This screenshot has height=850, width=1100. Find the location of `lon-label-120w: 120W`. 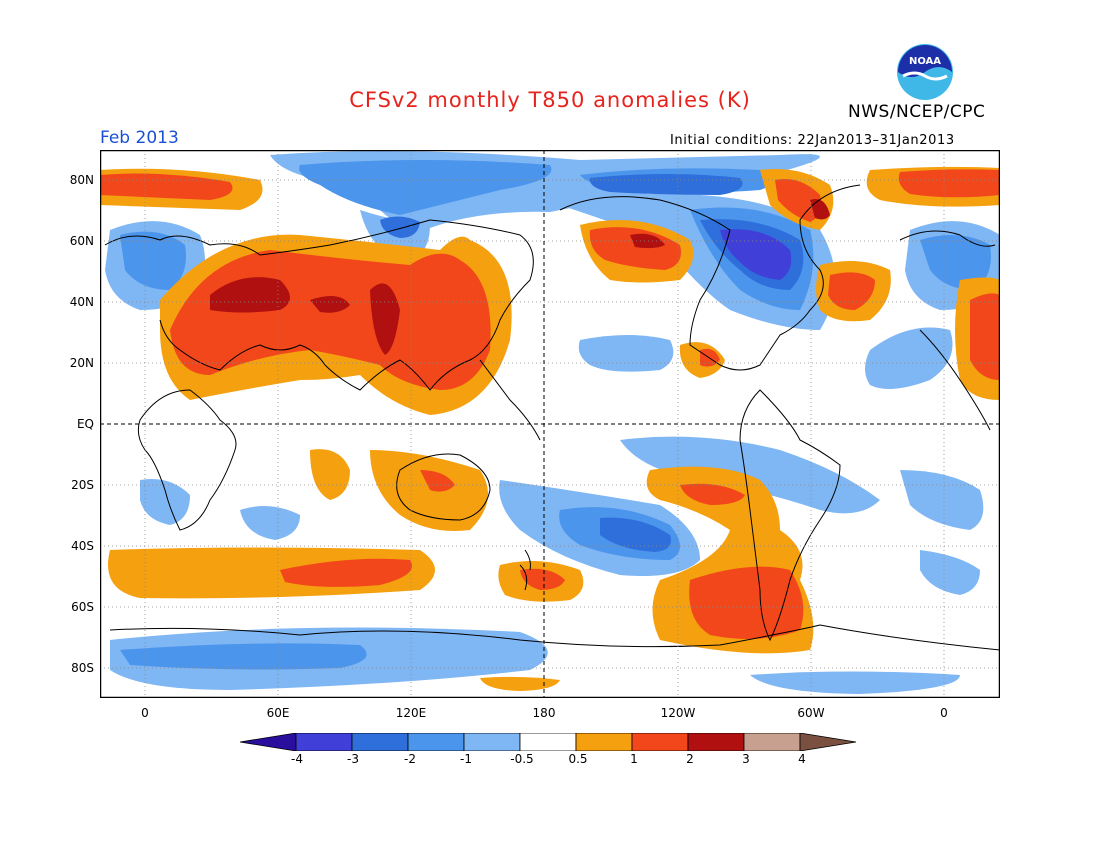

lon-label-120w: 120W is located at coordinates (678, 713).